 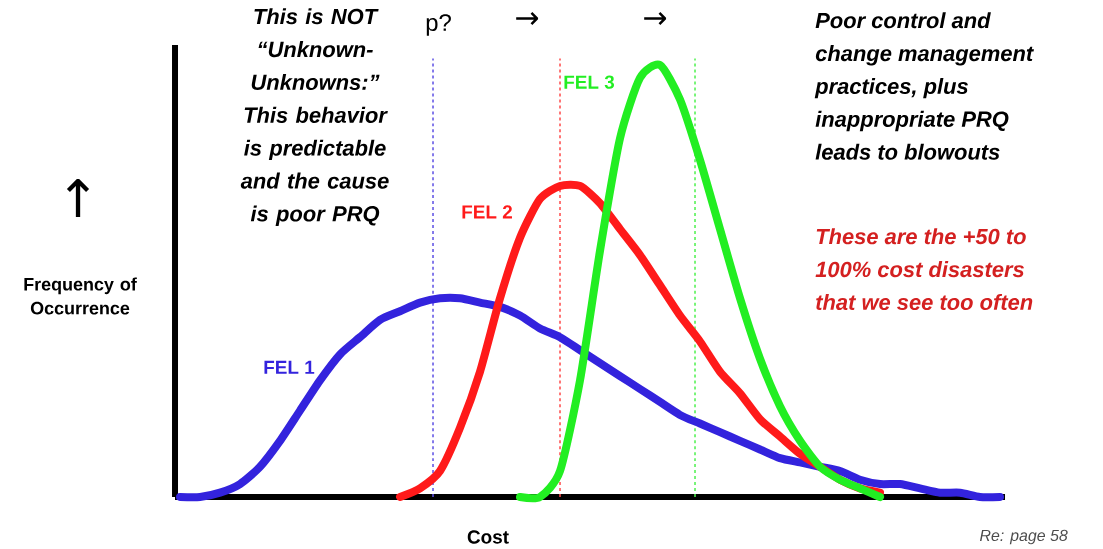 I want to click on text: Re: page 58, so click(x=1023, y=537).